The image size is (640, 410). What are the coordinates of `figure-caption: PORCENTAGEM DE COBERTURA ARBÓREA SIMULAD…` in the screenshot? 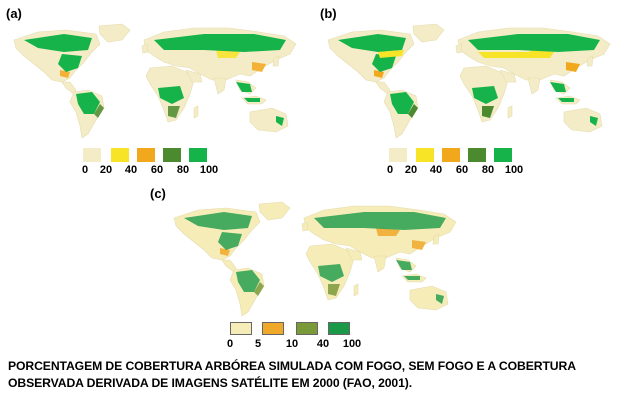 It's located at (322, 375).